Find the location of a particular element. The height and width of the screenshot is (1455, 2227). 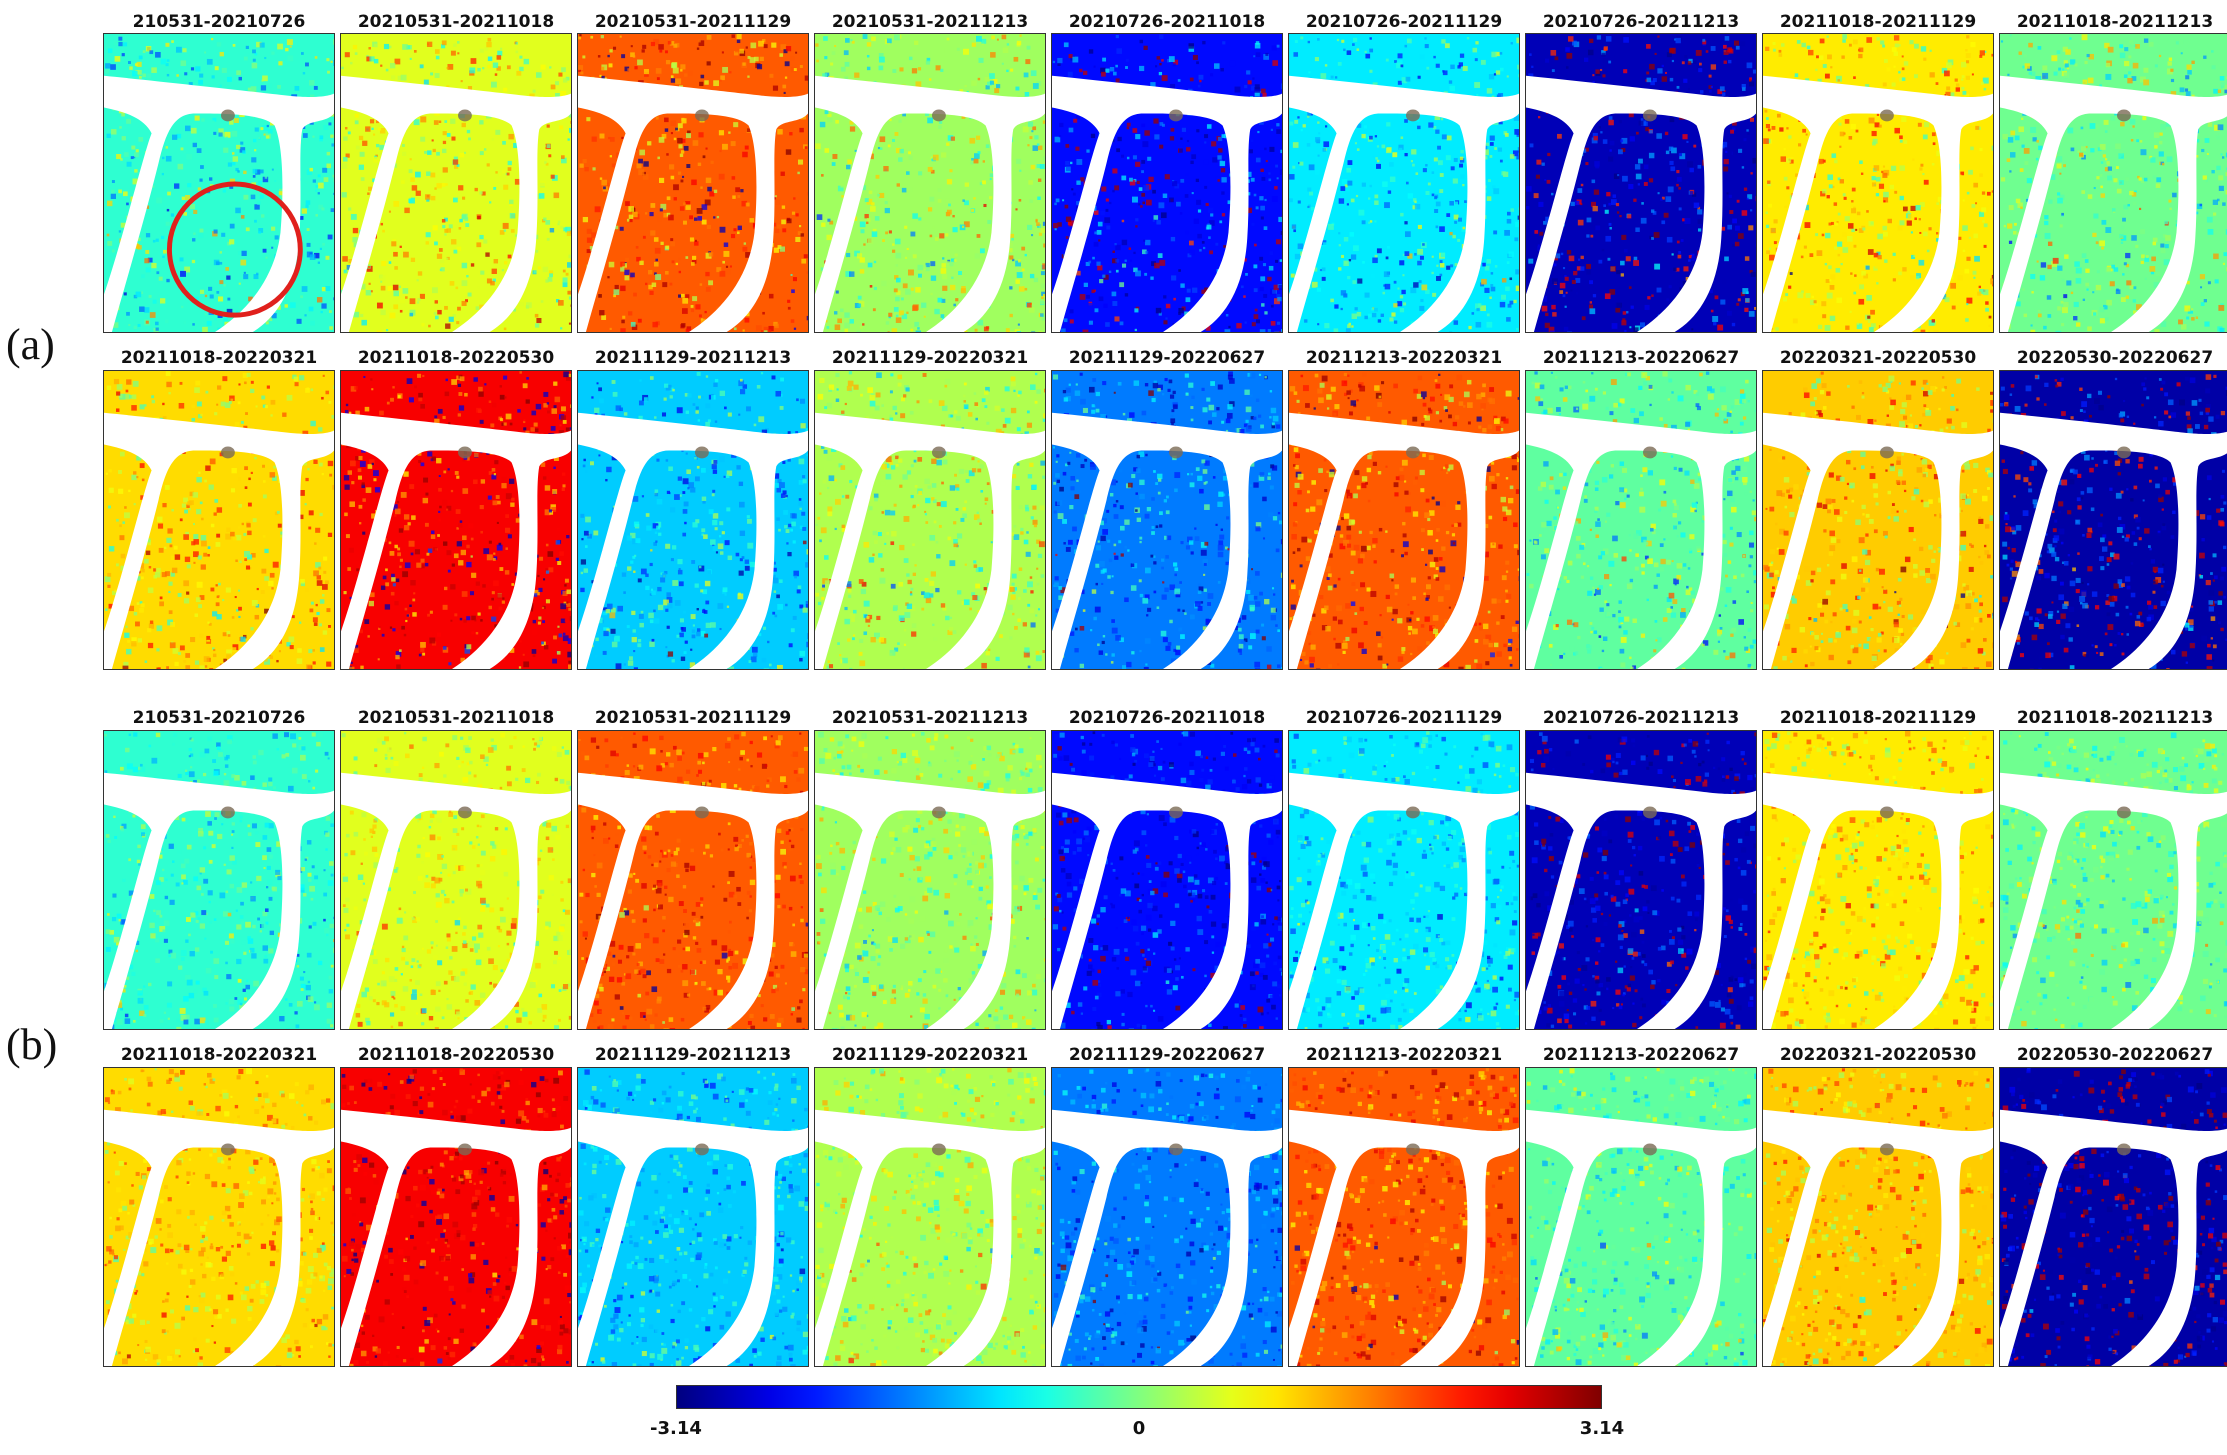

panel-title: 20210726-20211018 is located at coordinates (1167, 718).